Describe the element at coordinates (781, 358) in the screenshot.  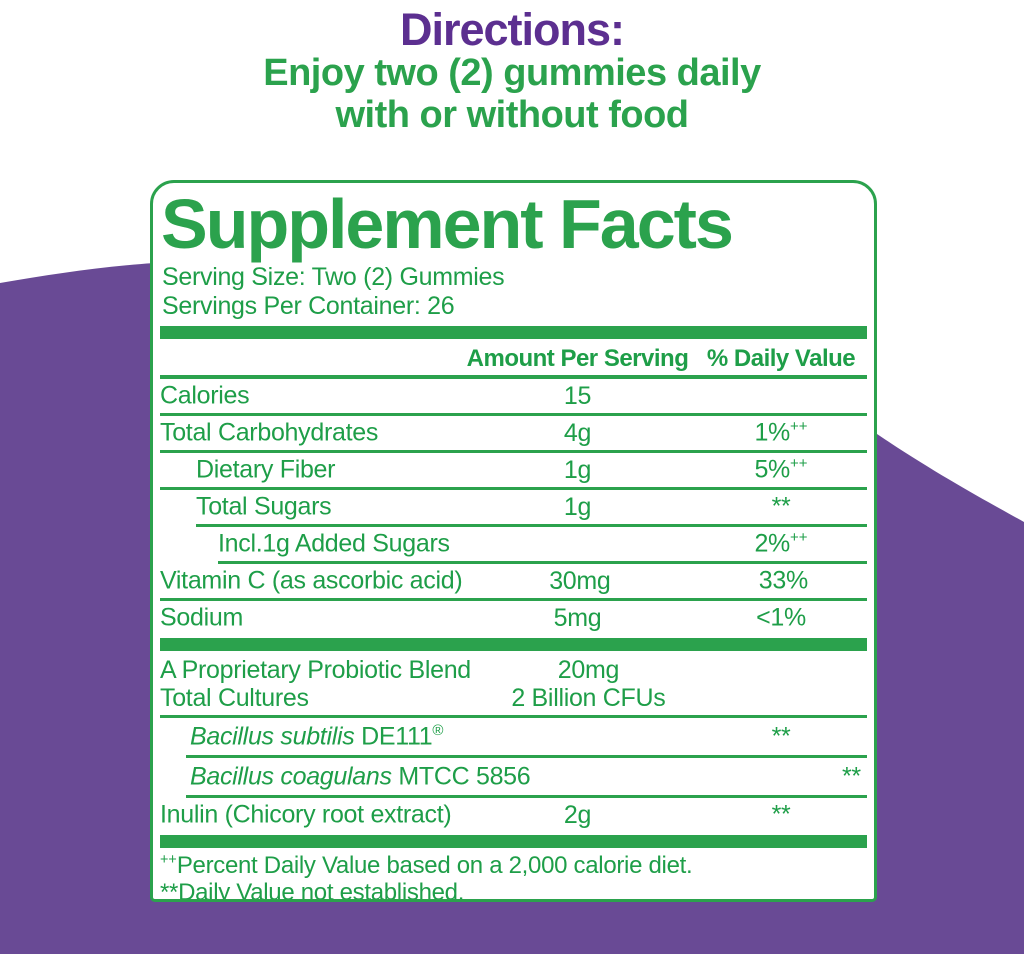
I see `header-daily-value: % Daily Value` at that location.